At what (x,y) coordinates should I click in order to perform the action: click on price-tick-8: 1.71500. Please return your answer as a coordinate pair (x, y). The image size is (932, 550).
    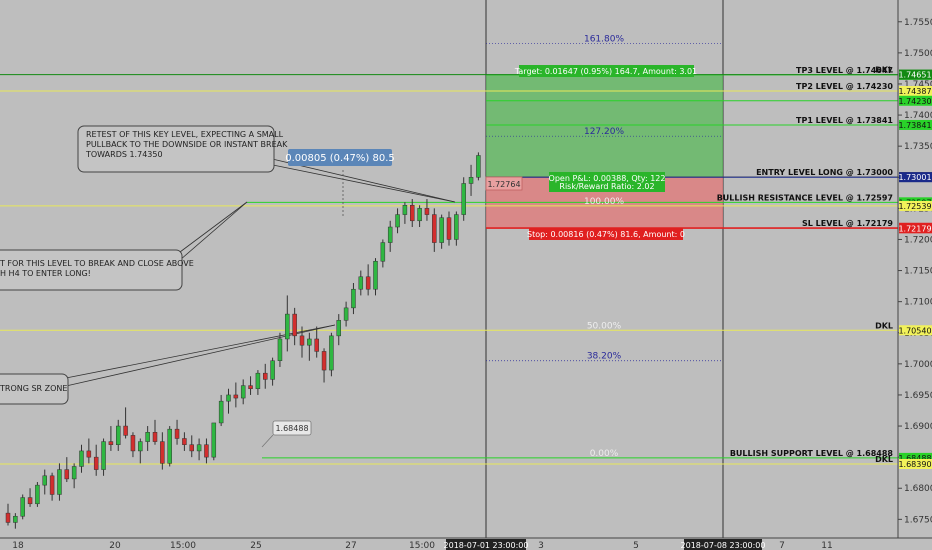
    Looking at the image, I should click on (918, 272).